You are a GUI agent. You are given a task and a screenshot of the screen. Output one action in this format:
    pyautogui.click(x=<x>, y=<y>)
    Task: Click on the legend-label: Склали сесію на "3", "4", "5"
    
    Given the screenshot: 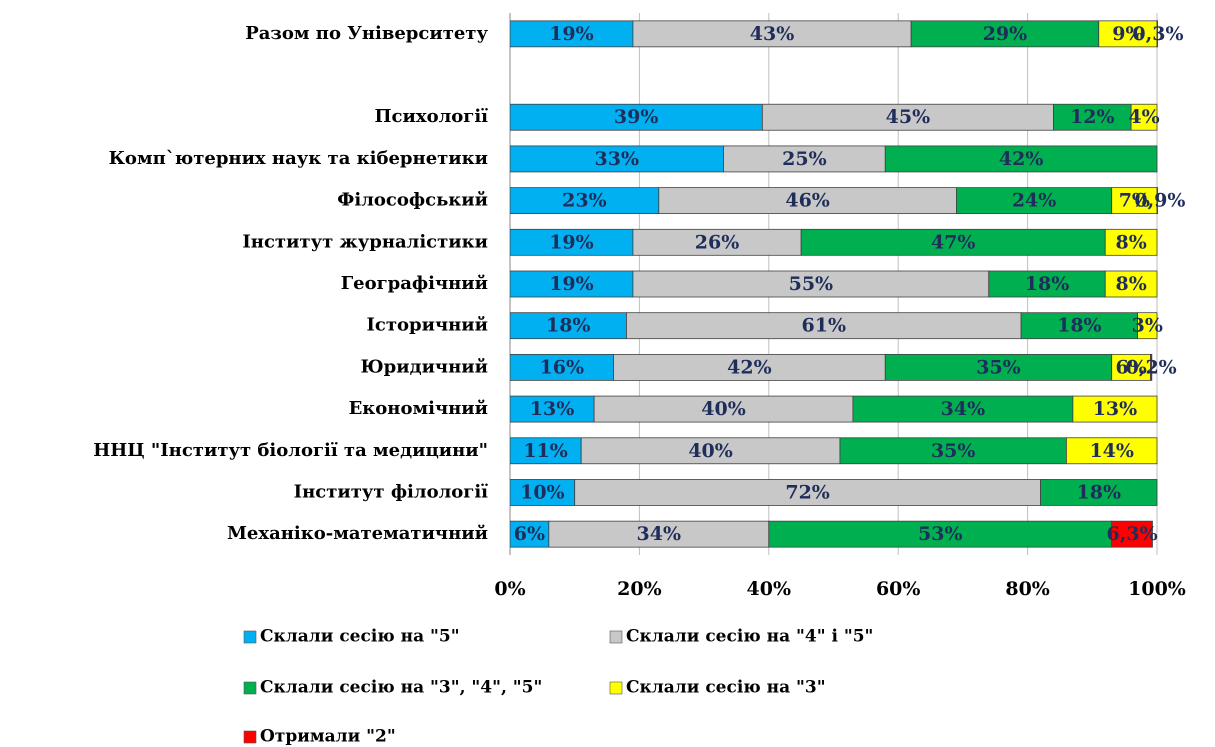 What is the action you would take?
    pyautogui.click(x=401, y=688)
    